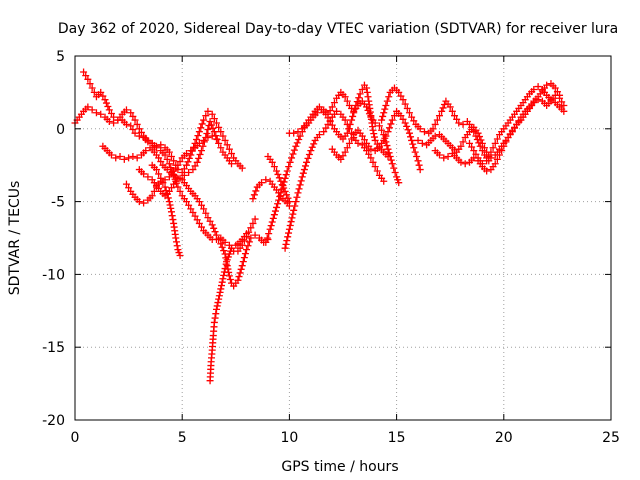 The width and height of the screenshot is (640, 480). What do you see at coordinates (53, 421) in the screenshot?
I see `y-tick-label: -20` at bounding box center [53, 421].